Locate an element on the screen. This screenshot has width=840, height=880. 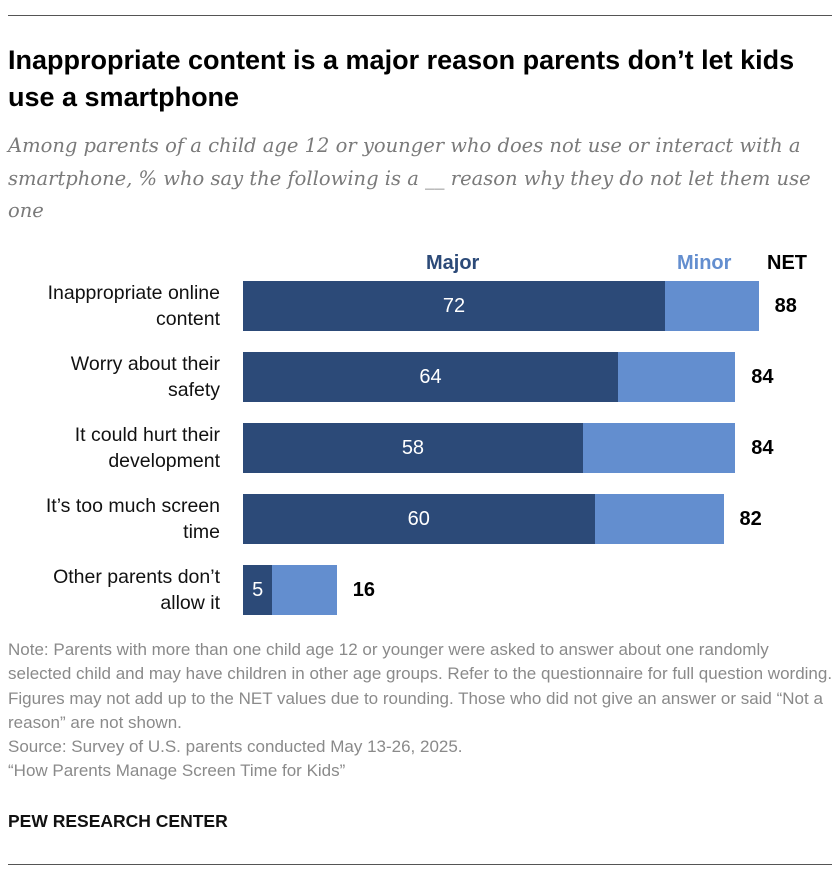
legend-minor: Minor is located at coordinates (704, 263).